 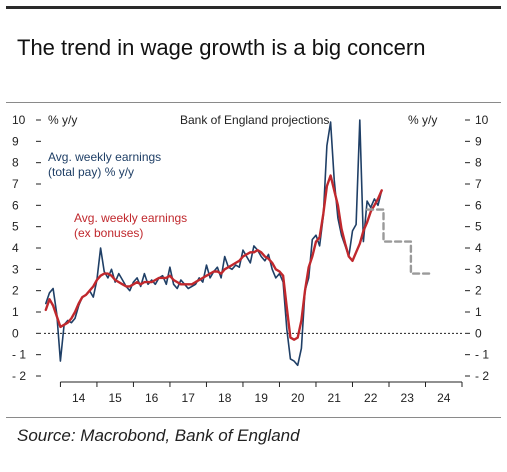 I want to click on y-tick-label-right: - 1, so click(x=482, y=355).